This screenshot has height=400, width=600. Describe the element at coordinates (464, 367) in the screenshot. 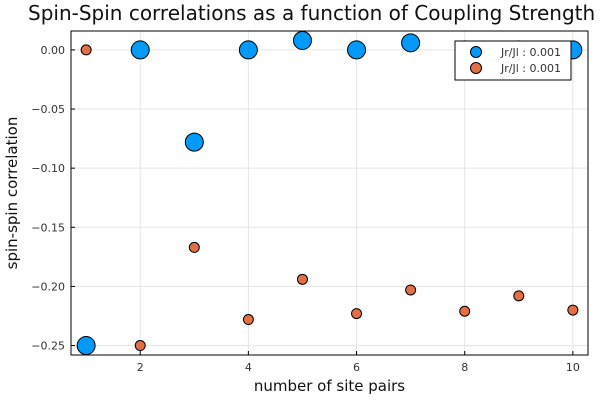

I see `x-tick-label: 8` at that location.